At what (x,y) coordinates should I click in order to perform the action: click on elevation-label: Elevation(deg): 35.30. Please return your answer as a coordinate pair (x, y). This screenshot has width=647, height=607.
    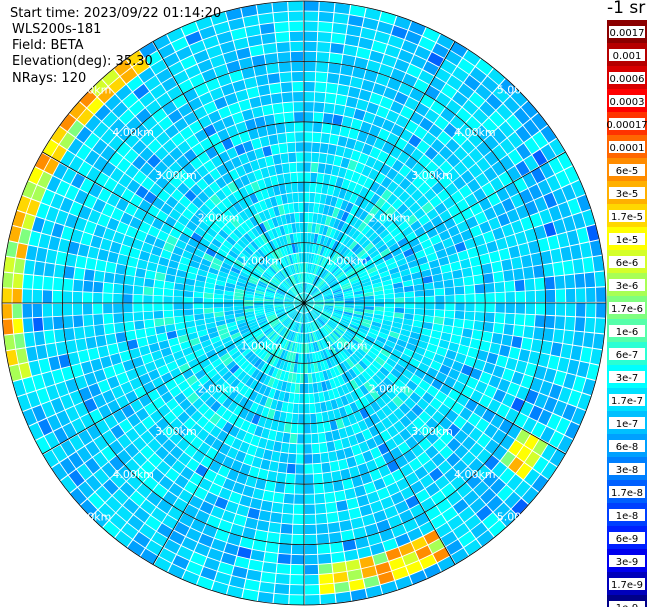
    Looking at the image, I should click on (82, 61).